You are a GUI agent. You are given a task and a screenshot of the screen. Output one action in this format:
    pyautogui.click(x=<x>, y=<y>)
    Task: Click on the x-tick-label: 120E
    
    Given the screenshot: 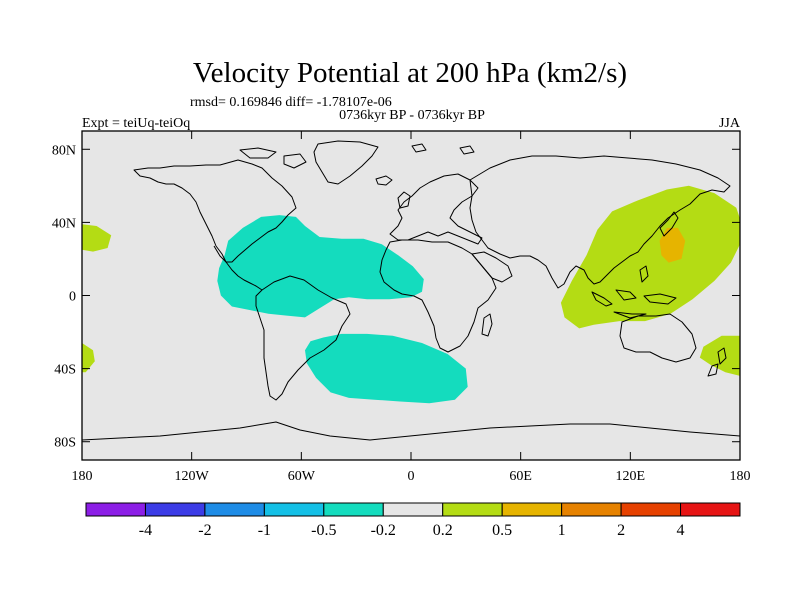 What is the action you would take?
    pyautogui.click(x=631, y=476)
    